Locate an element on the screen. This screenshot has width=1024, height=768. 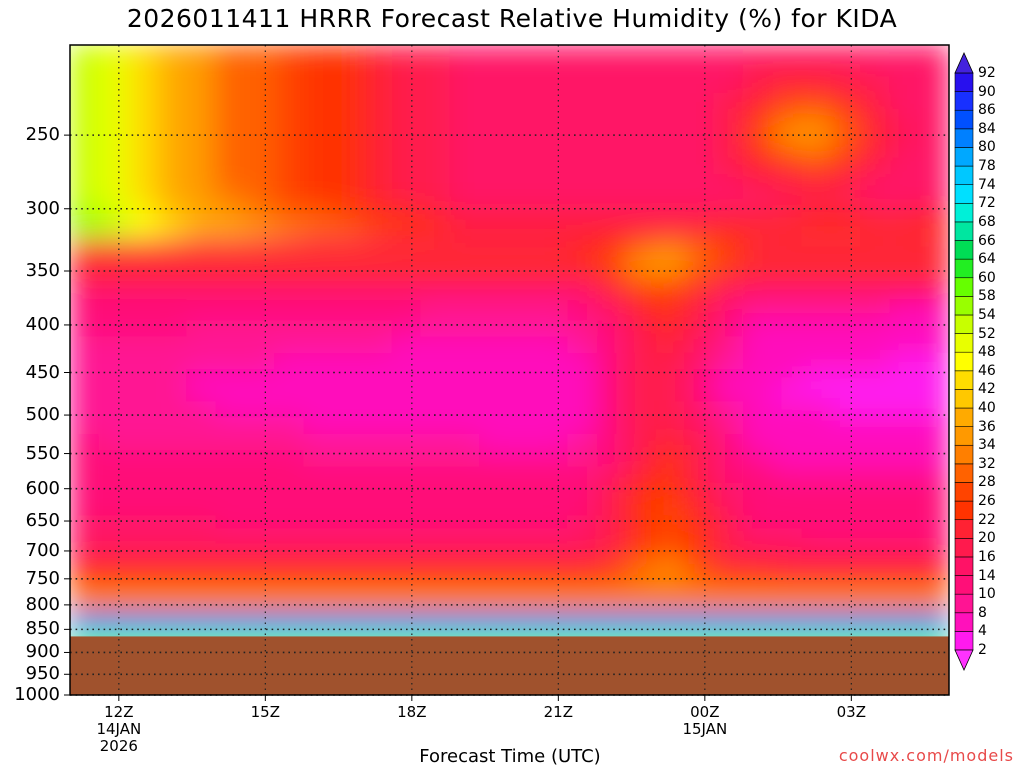
x-tick-label: 21Z is located at coordinates (558, 712).